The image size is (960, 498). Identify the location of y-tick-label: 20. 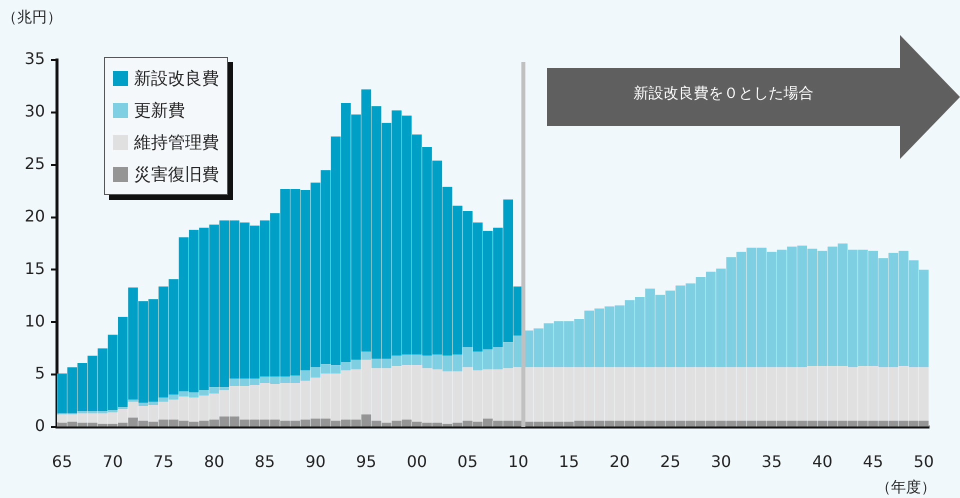
(34, 216).